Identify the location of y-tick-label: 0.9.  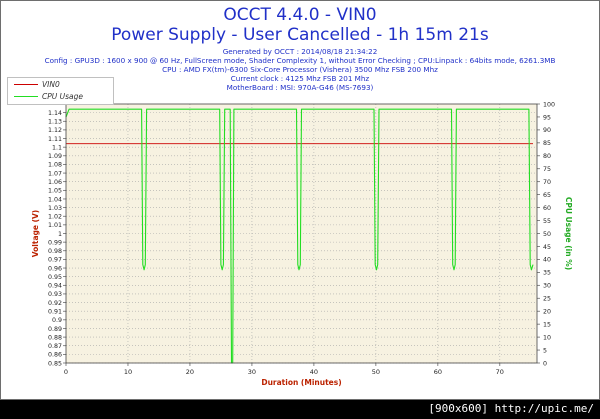
(57, 320).